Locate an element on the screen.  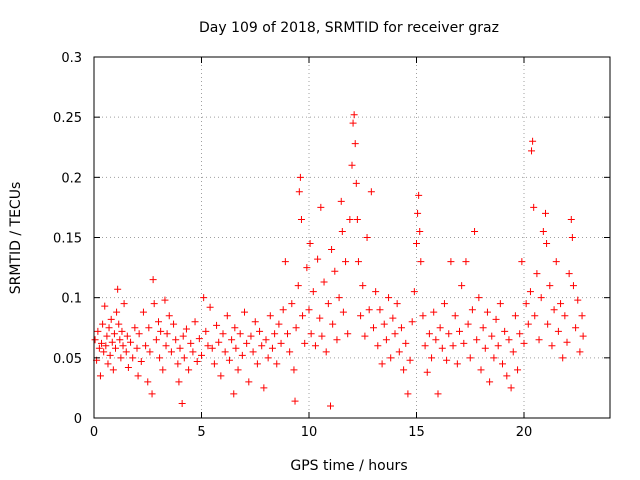
x-tick-label: 5 is located at coordinates (201, 432).